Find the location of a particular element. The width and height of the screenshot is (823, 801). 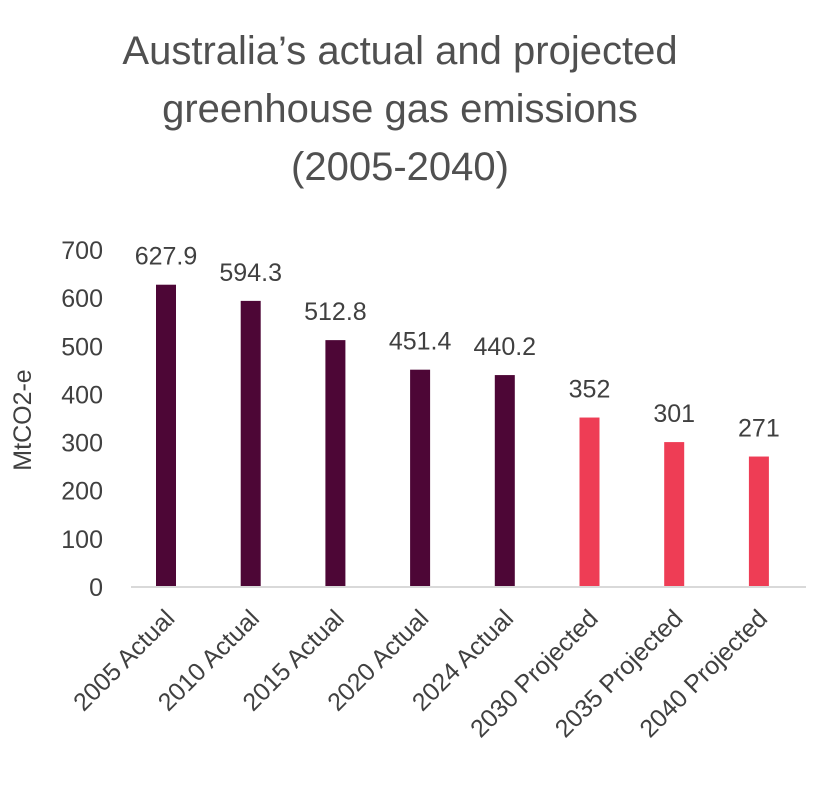

data-label: 271 is located at coordinates (759, 429).